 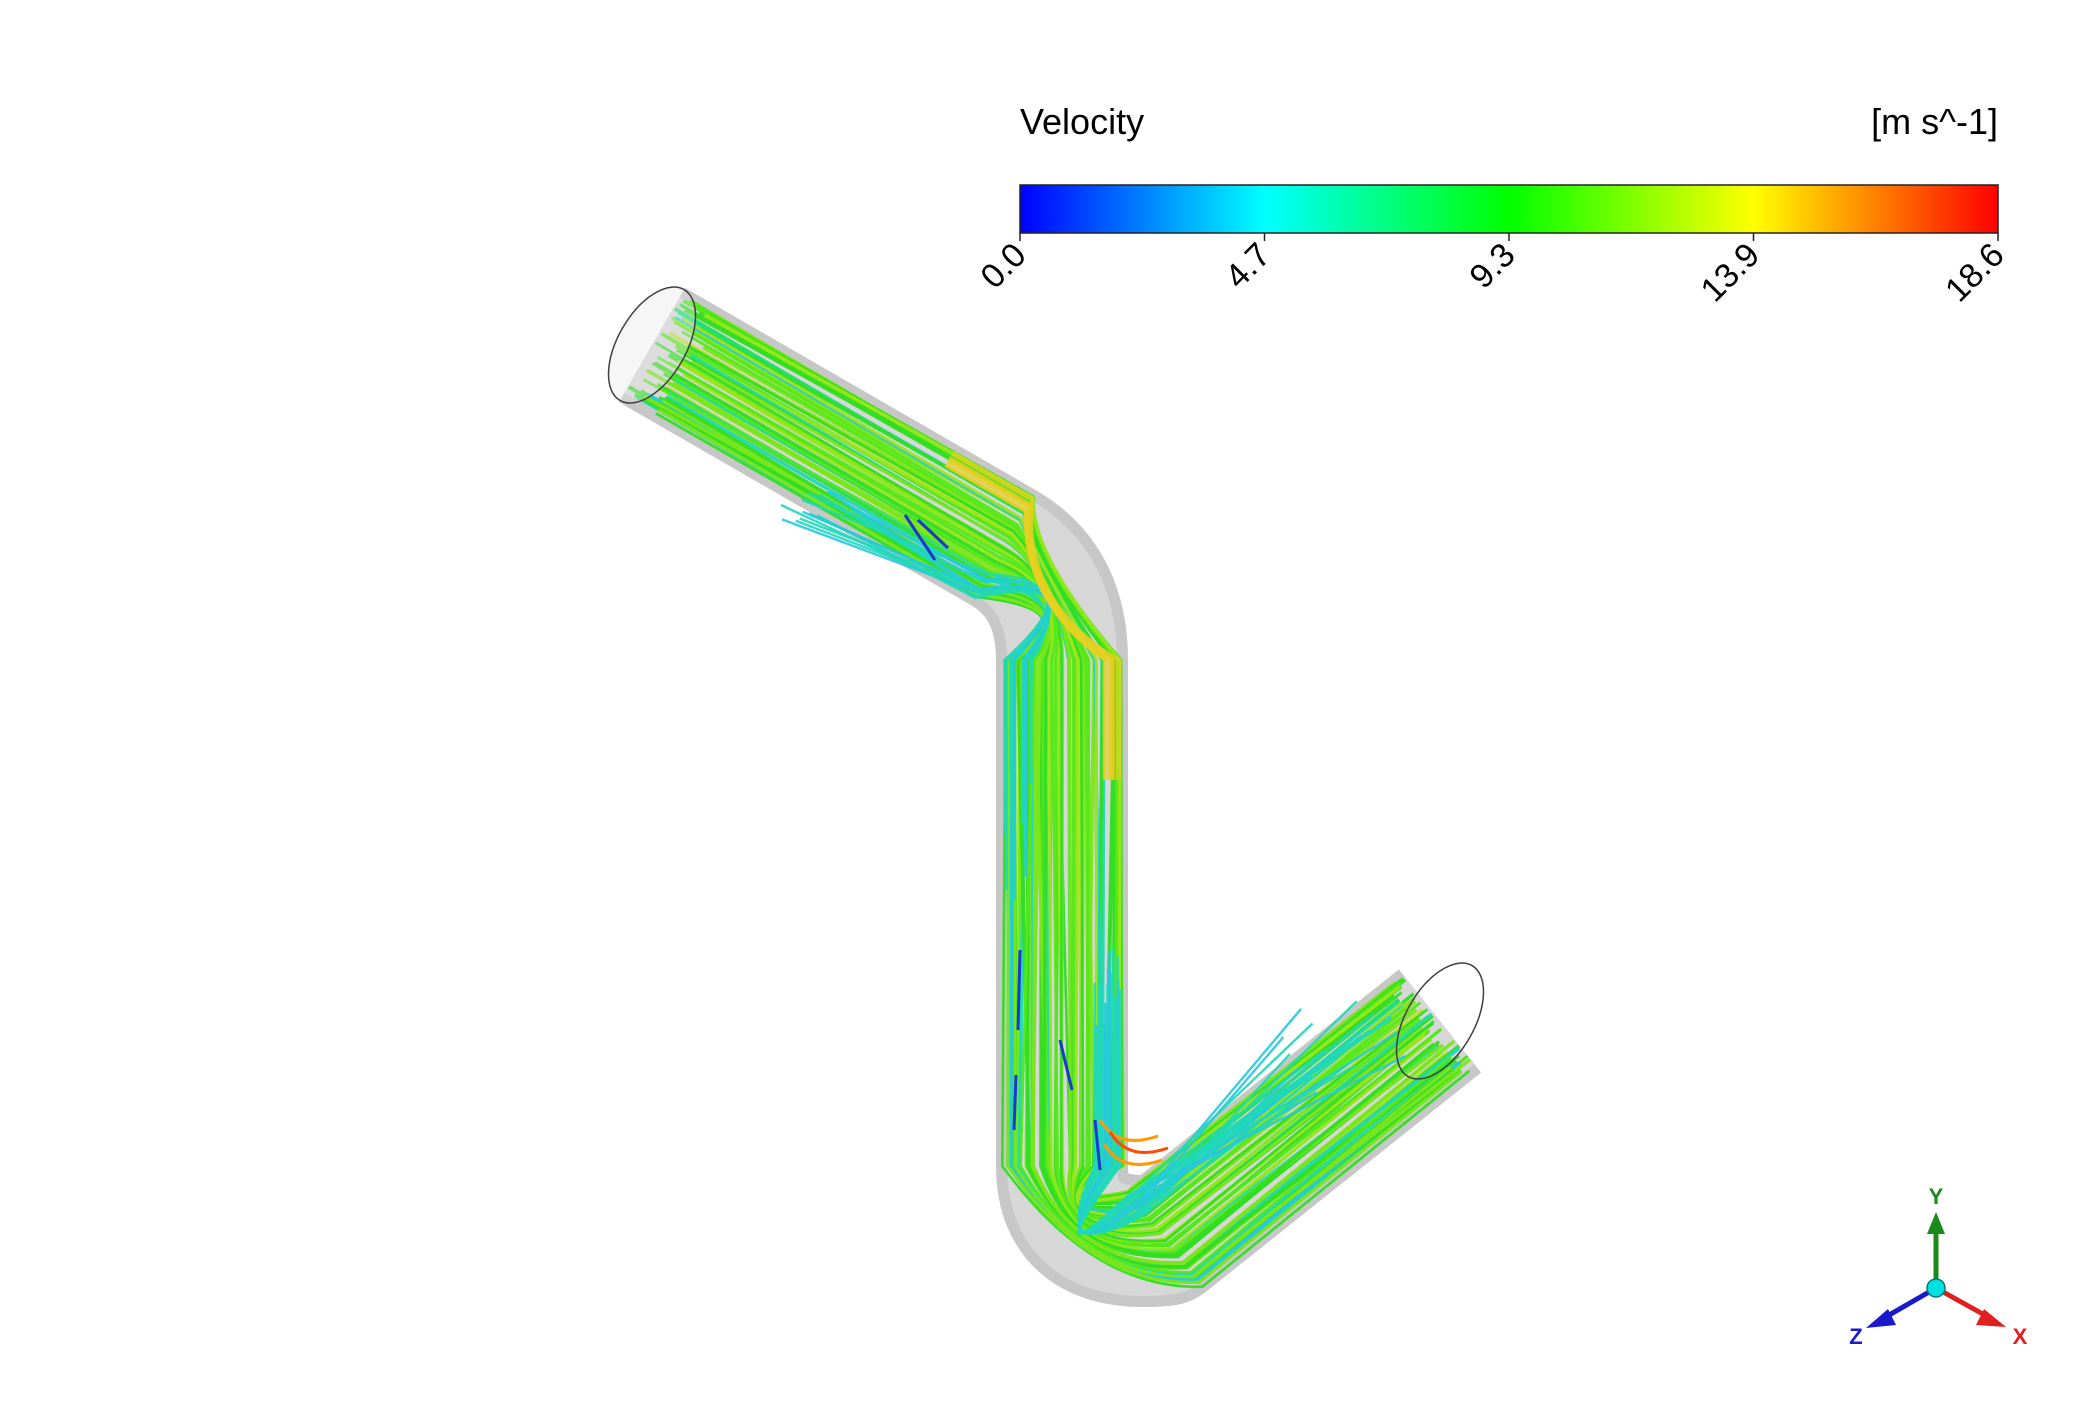 What do you see at coordinates (1855, 1336) in the screenshot?
I see `z-axis-label: Z` at bounding box center [1855, 1336].